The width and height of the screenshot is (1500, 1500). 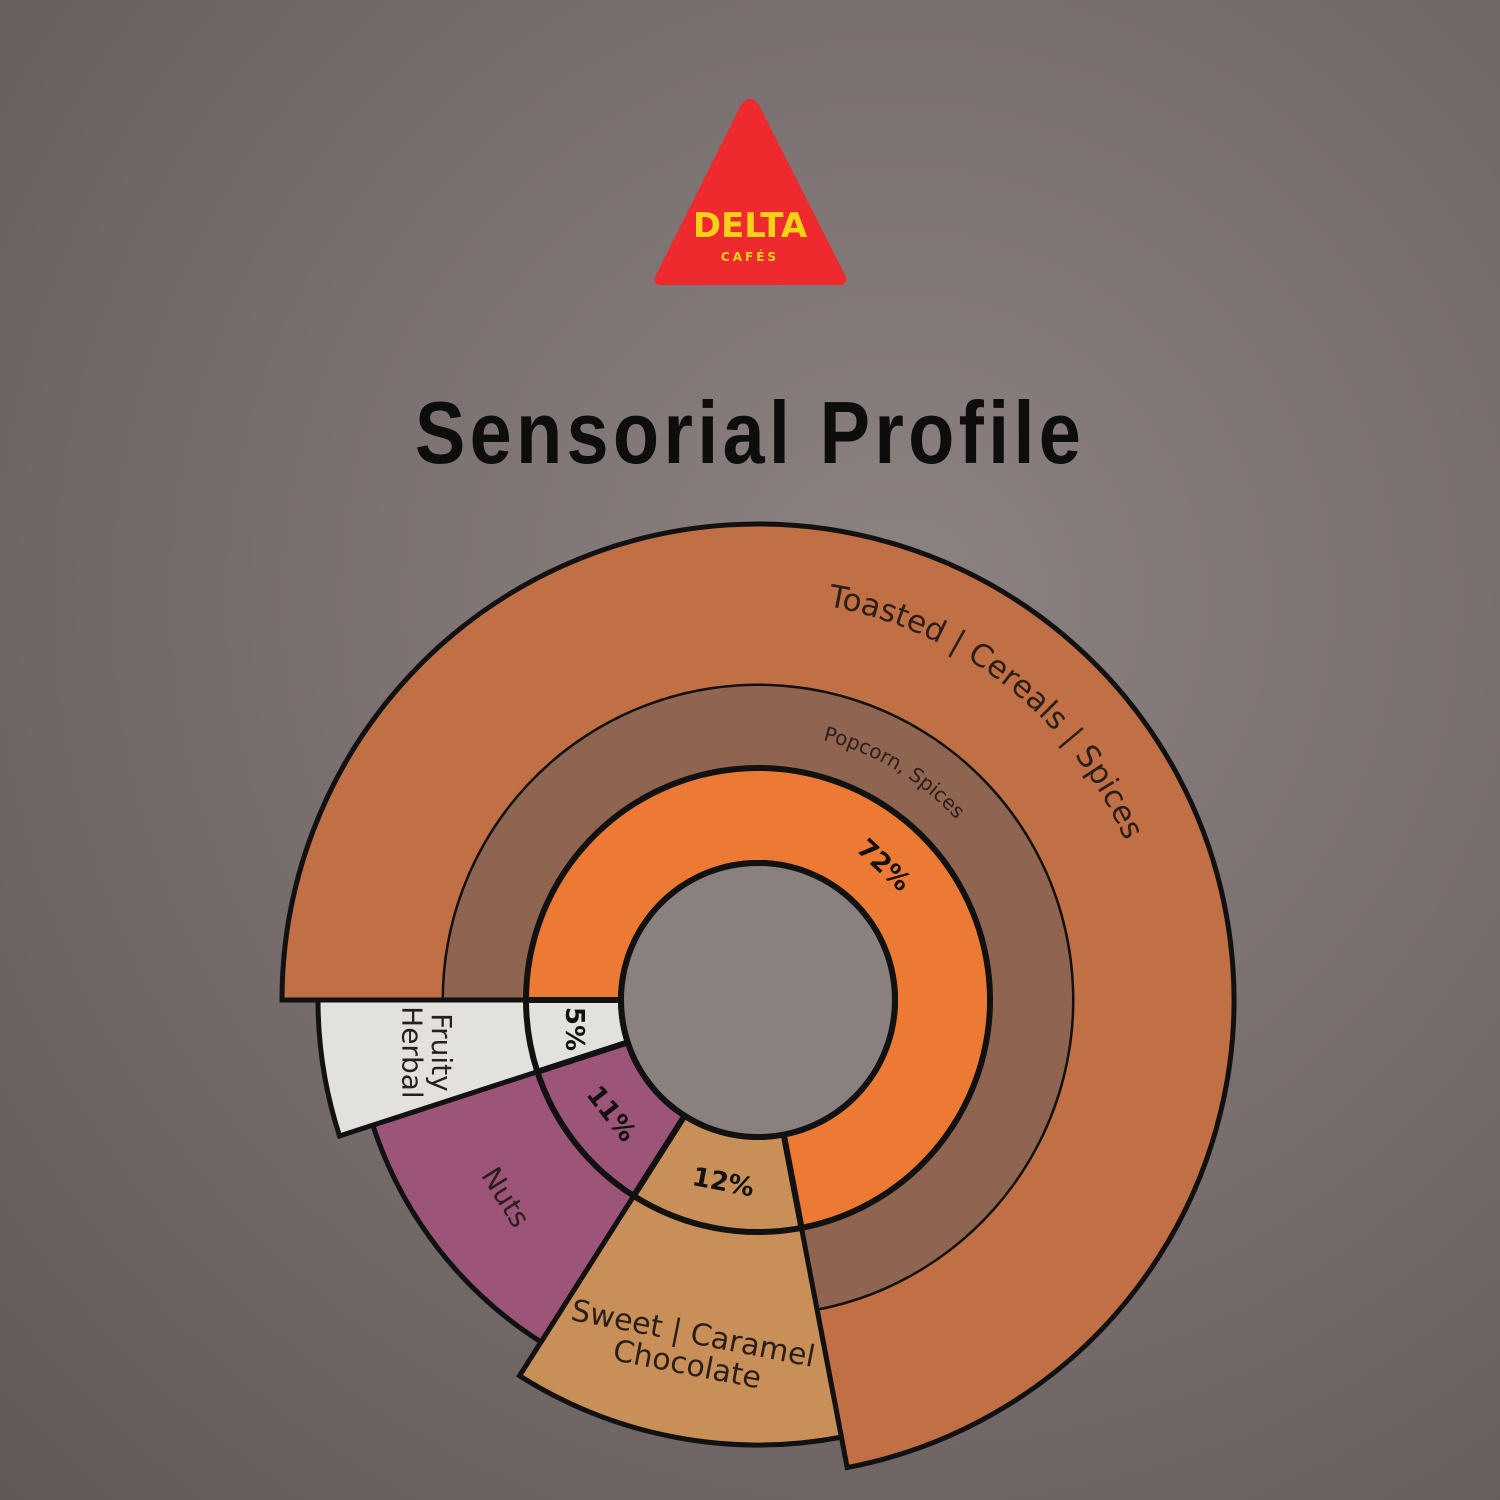 I want to click on percent-label-fruity: 5%, so click(x=574, y=1029).